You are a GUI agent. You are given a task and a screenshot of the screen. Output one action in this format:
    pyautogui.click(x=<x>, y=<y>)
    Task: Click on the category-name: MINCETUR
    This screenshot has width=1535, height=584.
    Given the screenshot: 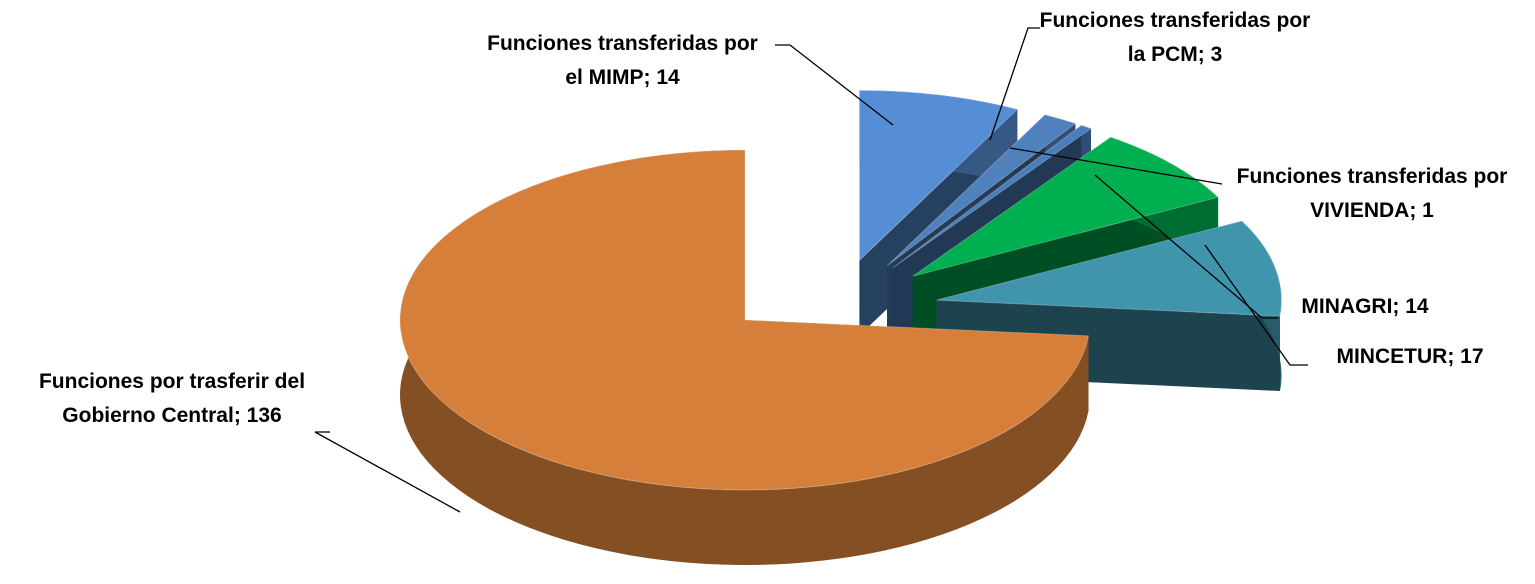 What is the action you would take?
    pyautogui.click(x=1392, y=356)
    